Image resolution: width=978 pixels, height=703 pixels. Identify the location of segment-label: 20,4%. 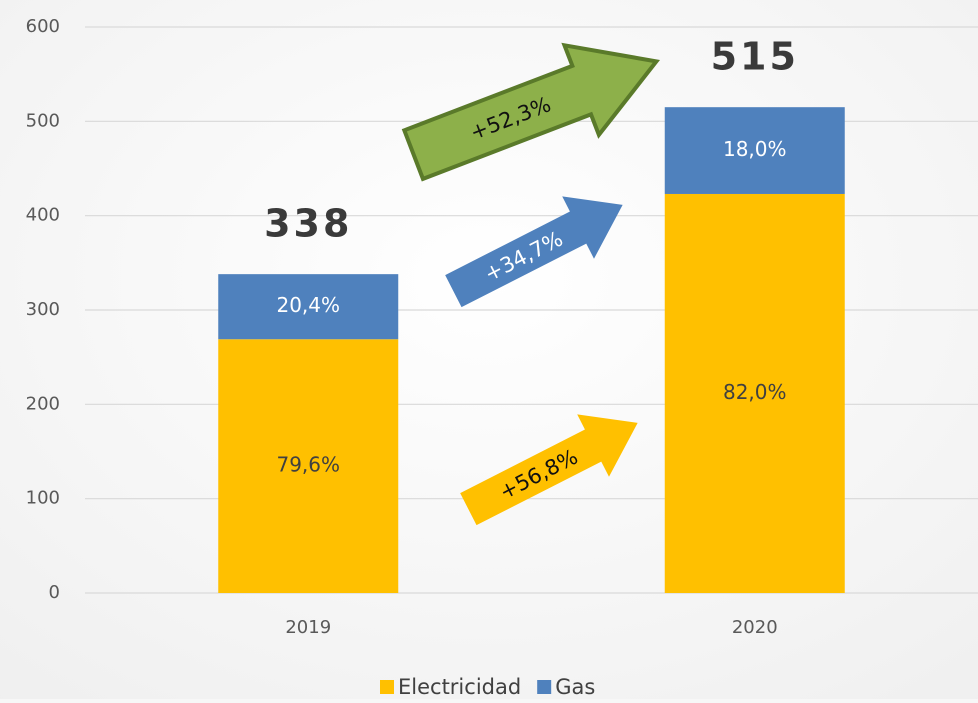
(308, 305).